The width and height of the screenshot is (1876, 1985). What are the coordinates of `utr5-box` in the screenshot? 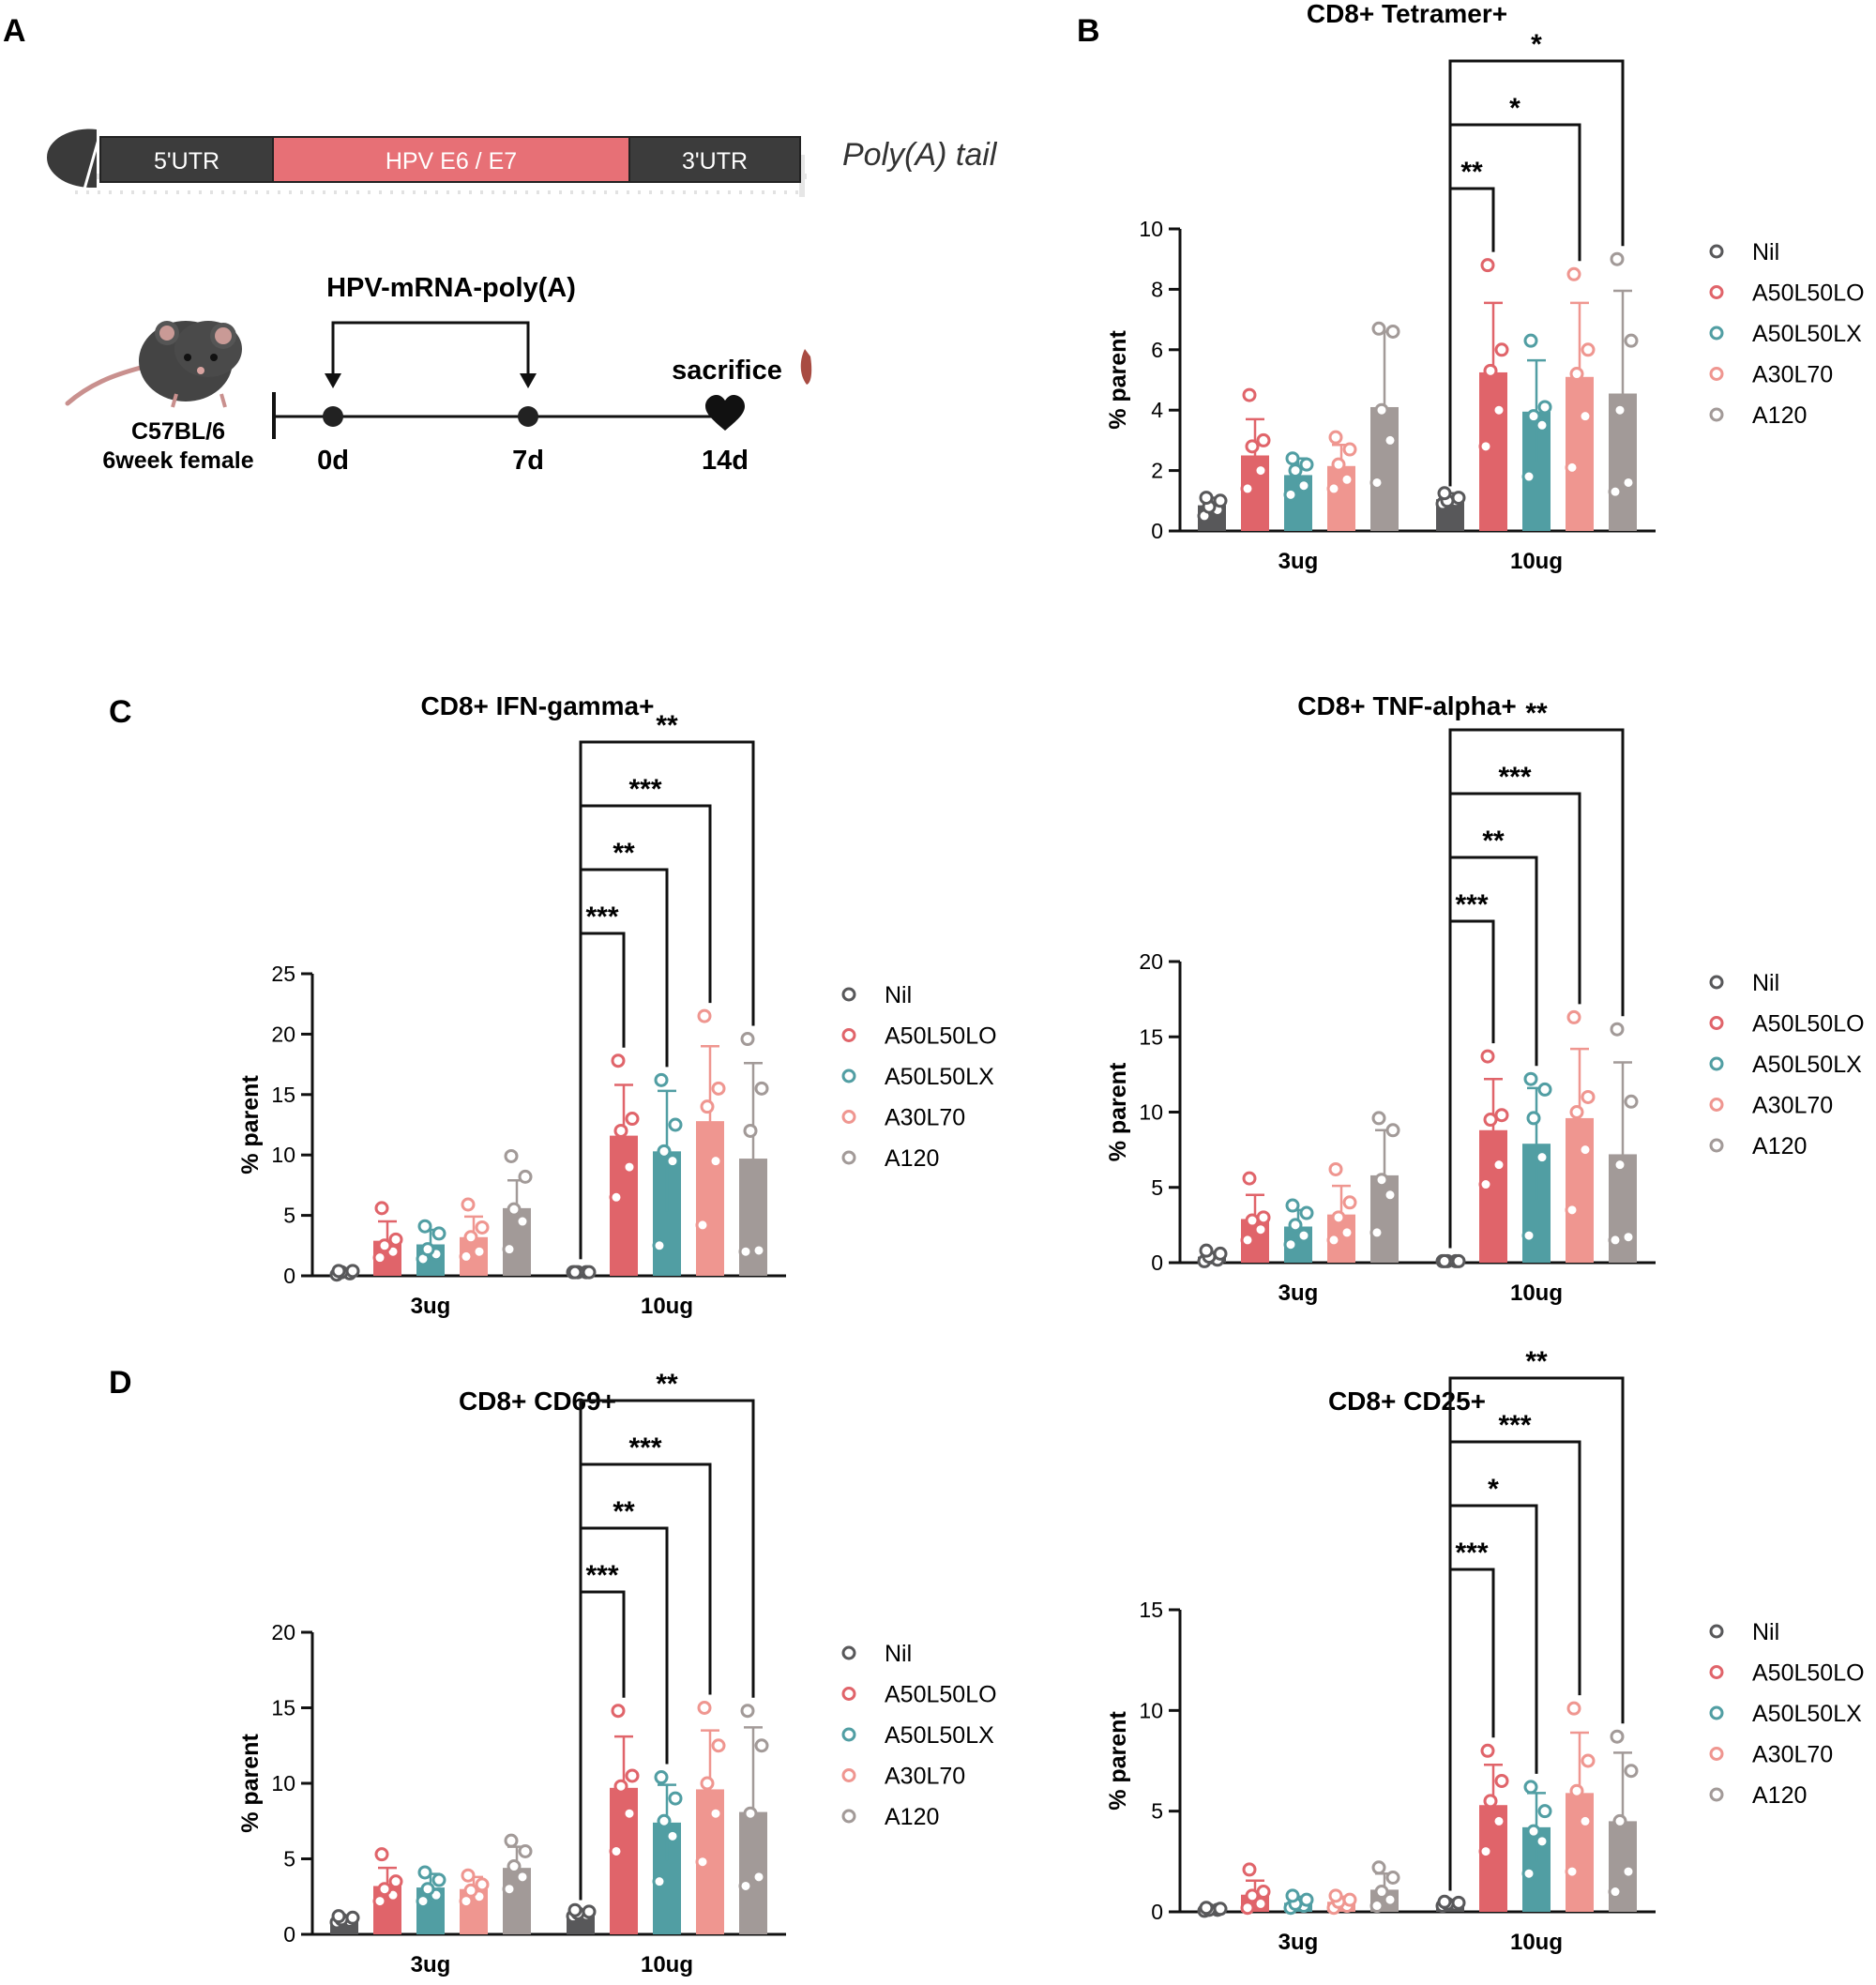 It's located at (186, 159).